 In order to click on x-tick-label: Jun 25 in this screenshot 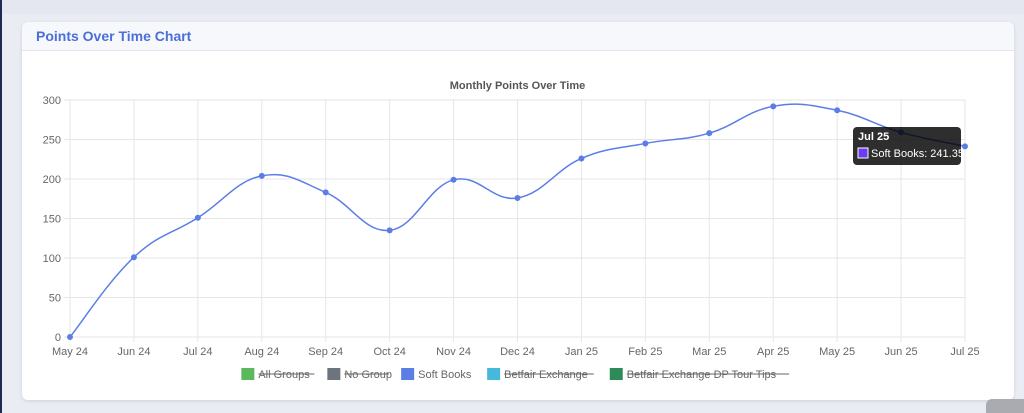, I will do `click(901, 352)`.